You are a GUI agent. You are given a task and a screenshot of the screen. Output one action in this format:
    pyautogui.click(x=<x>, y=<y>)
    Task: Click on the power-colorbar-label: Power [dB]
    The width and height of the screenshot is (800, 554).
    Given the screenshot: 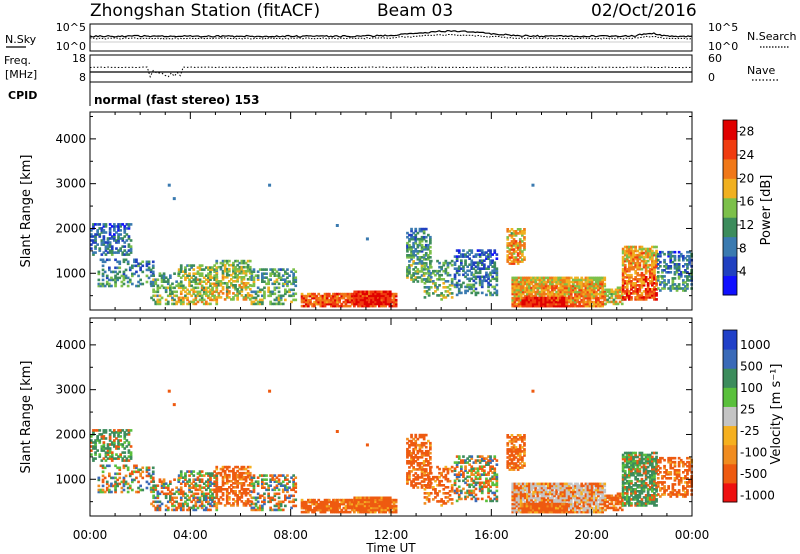 What is the action you would take?
    pyautogui.click(x=766, y=210)
    